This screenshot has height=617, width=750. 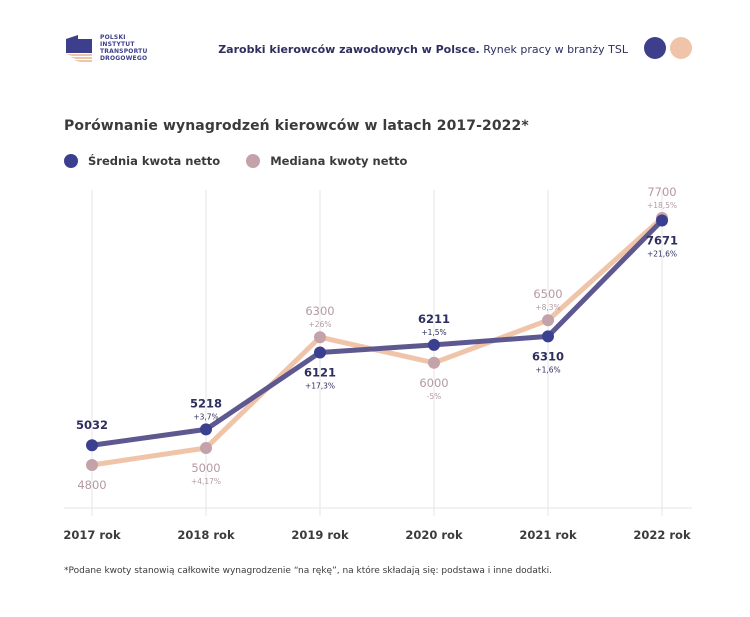 I want to click on median-value-label: 4800, so click(x=91, y=485).